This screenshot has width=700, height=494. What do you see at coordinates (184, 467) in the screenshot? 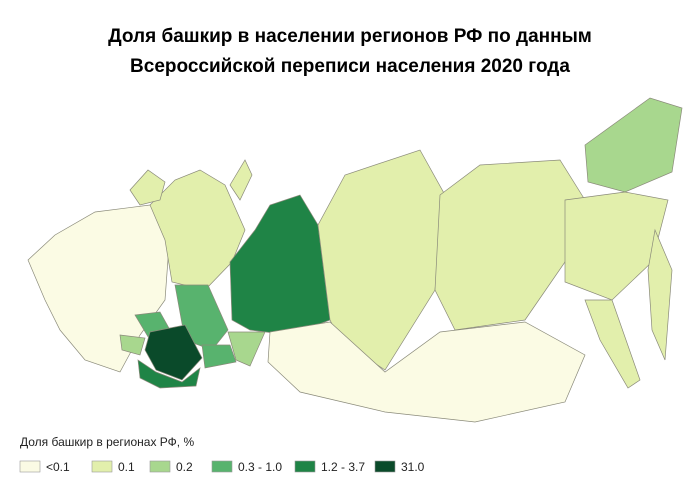
I see `legend-label: 0.2` at bounding box center [184, 467].